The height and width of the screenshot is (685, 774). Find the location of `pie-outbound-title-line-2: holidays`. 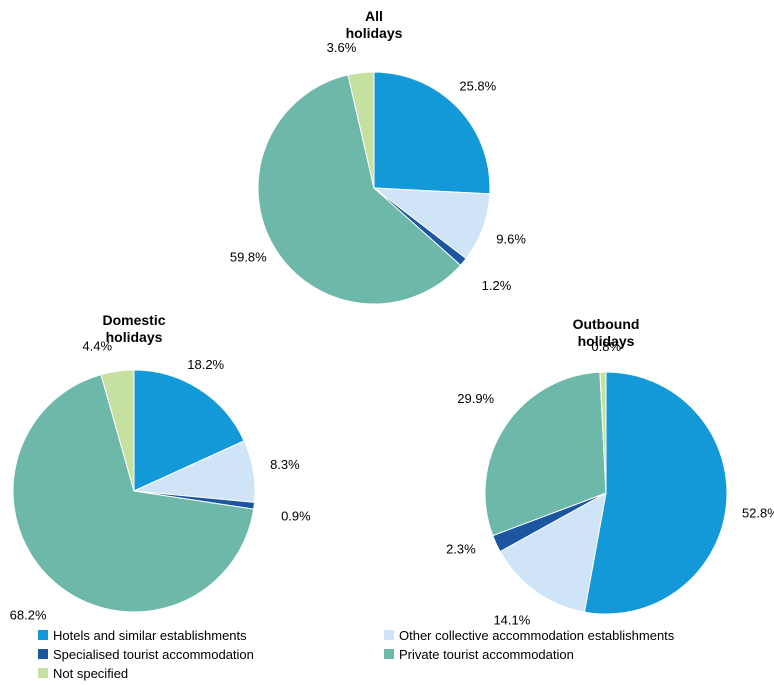

pie-outbound-title-line-2: holidays is located at coordinates (606, 341).